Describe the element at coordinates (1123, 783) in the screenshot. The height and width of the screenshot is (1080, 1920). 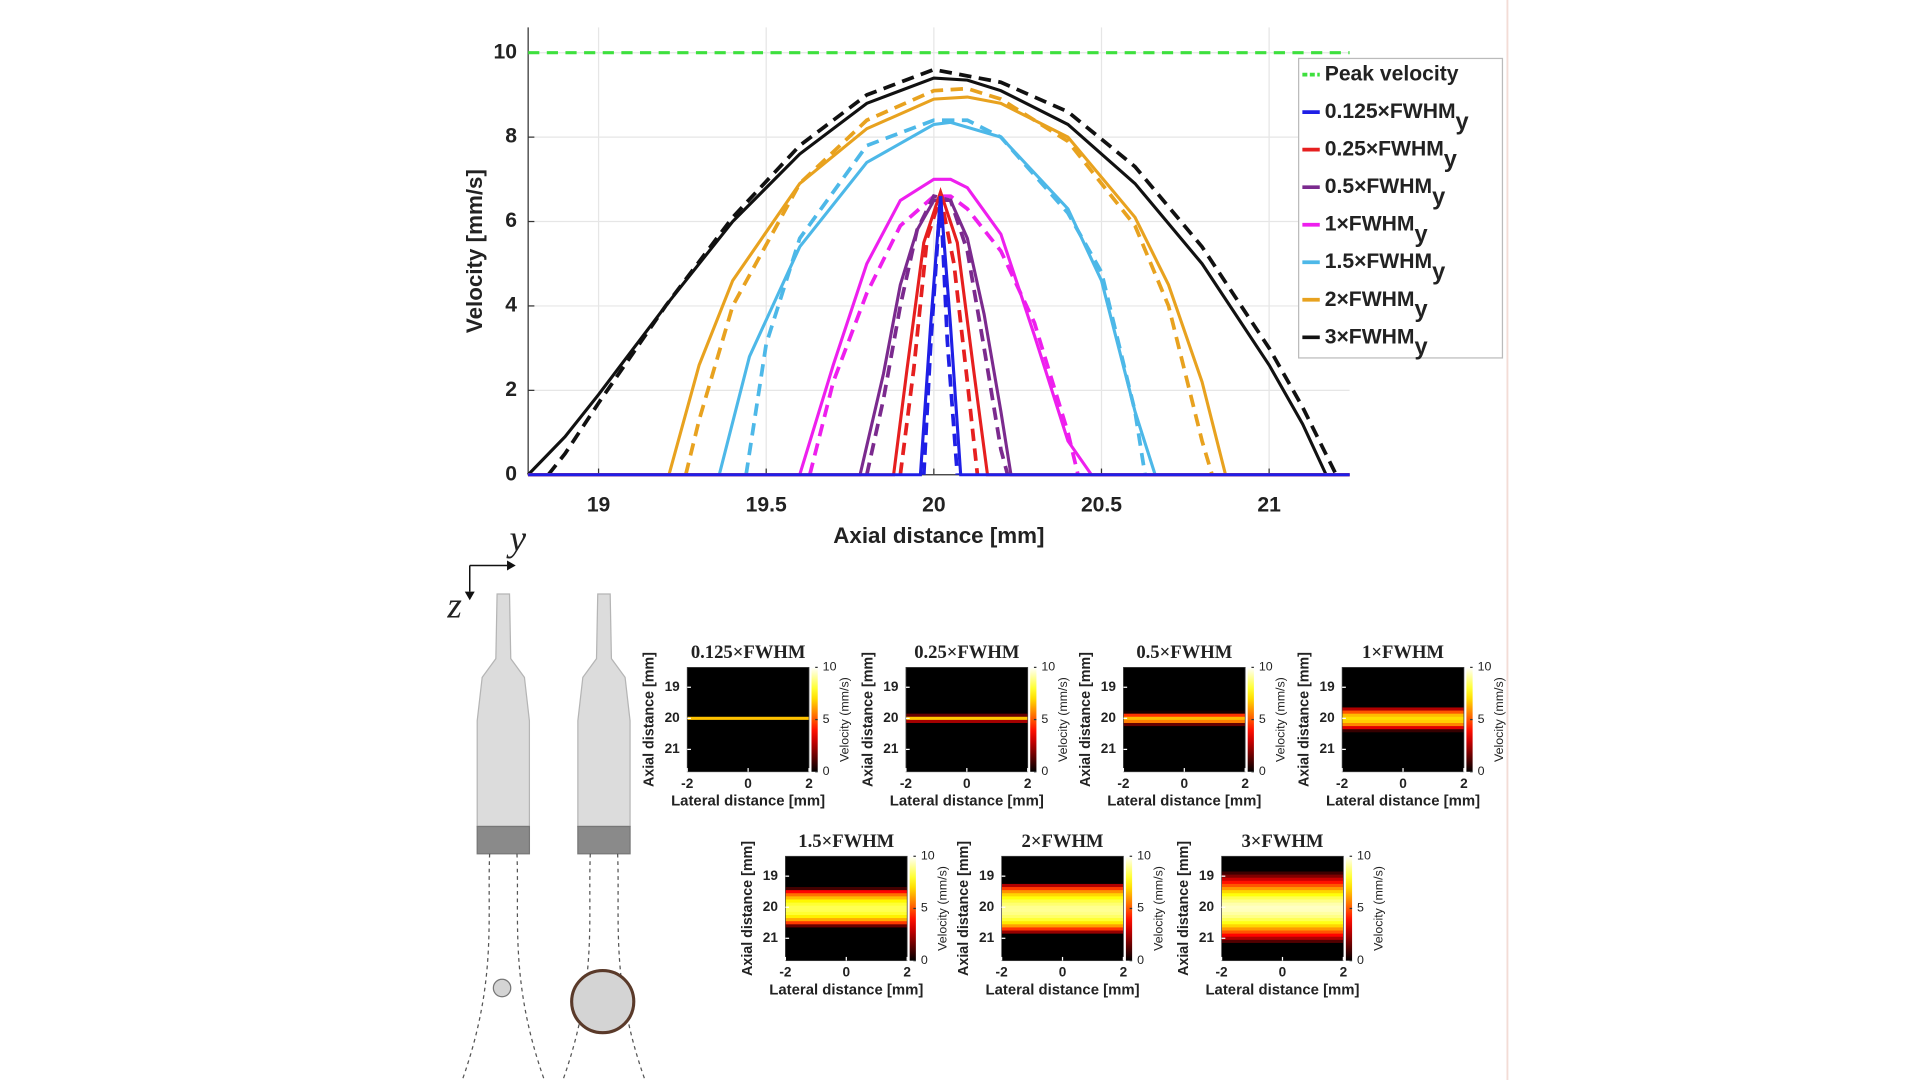
I see `x-tick-label: -2` at that location.